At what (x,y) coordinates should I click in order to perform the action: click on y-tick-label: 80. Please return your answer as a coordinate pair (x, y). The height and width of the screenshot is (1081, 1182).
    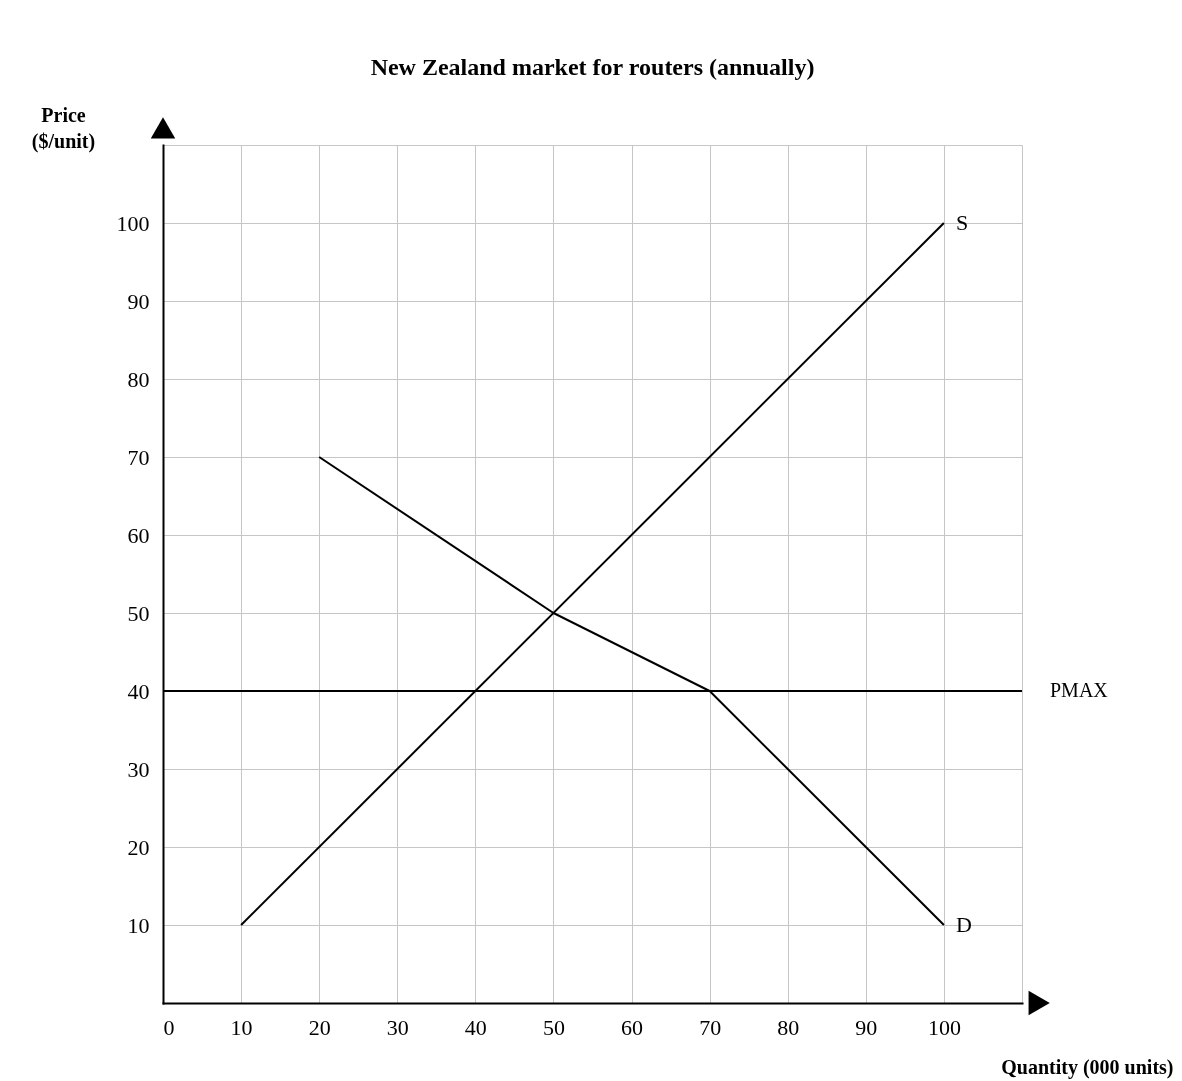
    Looking at the image, I should click on (138, 379).